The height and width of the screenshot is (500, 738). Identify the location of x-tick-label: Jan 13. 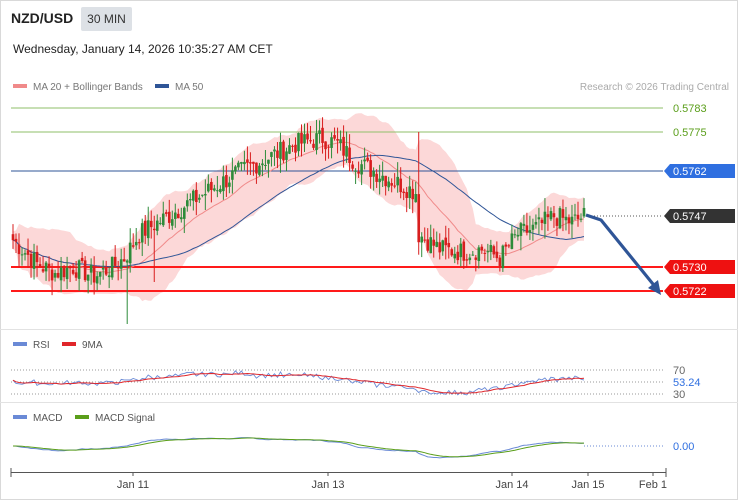
(327, 485).